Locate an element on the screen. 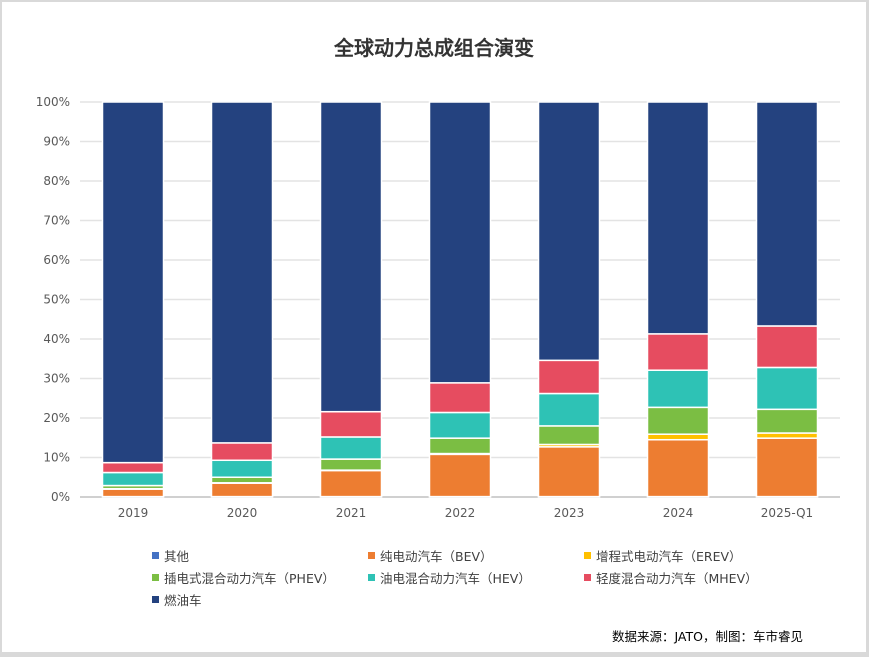  x-tick-label: 2021 is located at coordinates (351, 513).